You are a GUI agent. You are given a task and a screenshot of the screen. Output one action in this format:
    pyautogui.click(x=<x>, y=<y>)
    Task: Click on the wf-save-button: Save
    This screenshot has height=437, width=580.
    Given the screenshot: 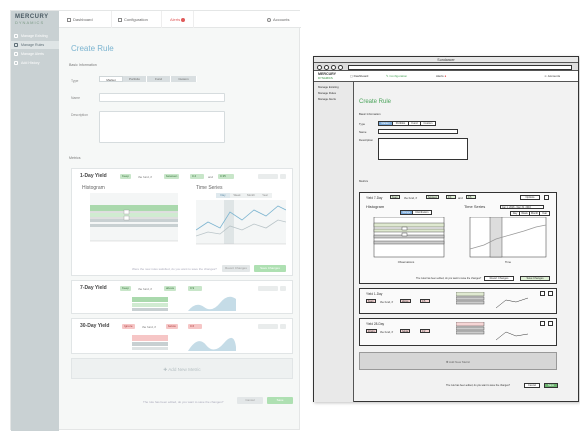 What is the action you would take?
    pyautogui.click(x=551, y=385)
    